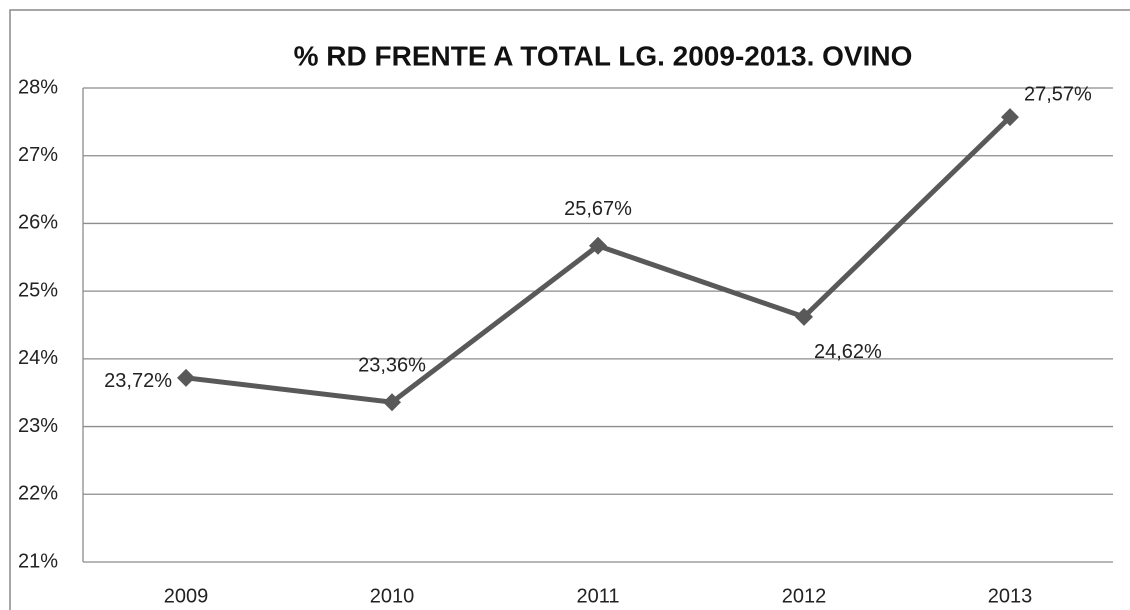 The width and height of the screenshot is (1130, 610). Describe the element at coordinates (597, 596) in the screenshot. I see `x-tick-label: 2011` at that location.